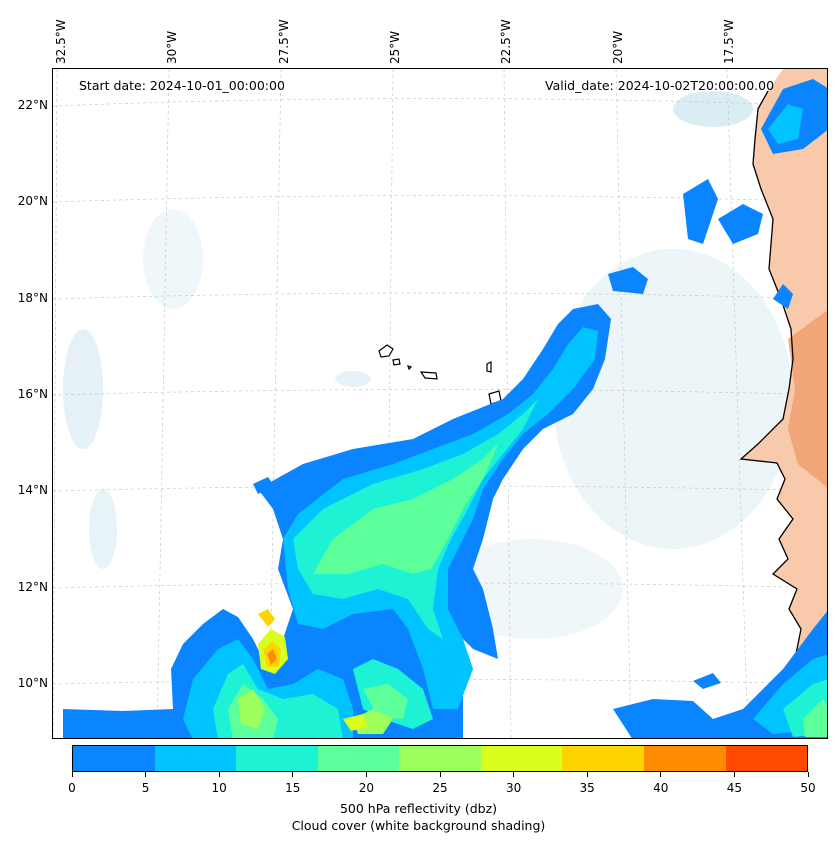 Image resolution: width=837 pixels, height=843 pixels. What do you see at coordinates (32, 105) in the screenshot?
I see `lat-label-22n: 22°N` at bounding box center [32, 105].